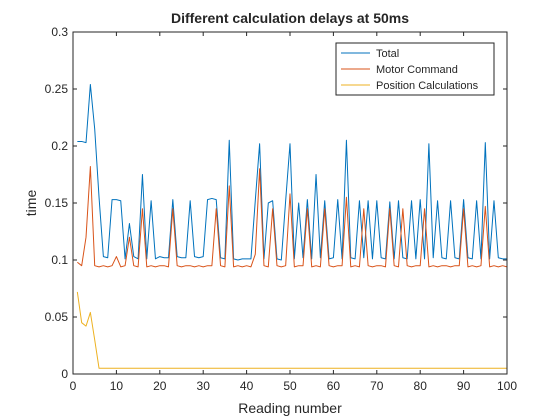  I want to click on x-tick-label: 20, so click(160, 386).